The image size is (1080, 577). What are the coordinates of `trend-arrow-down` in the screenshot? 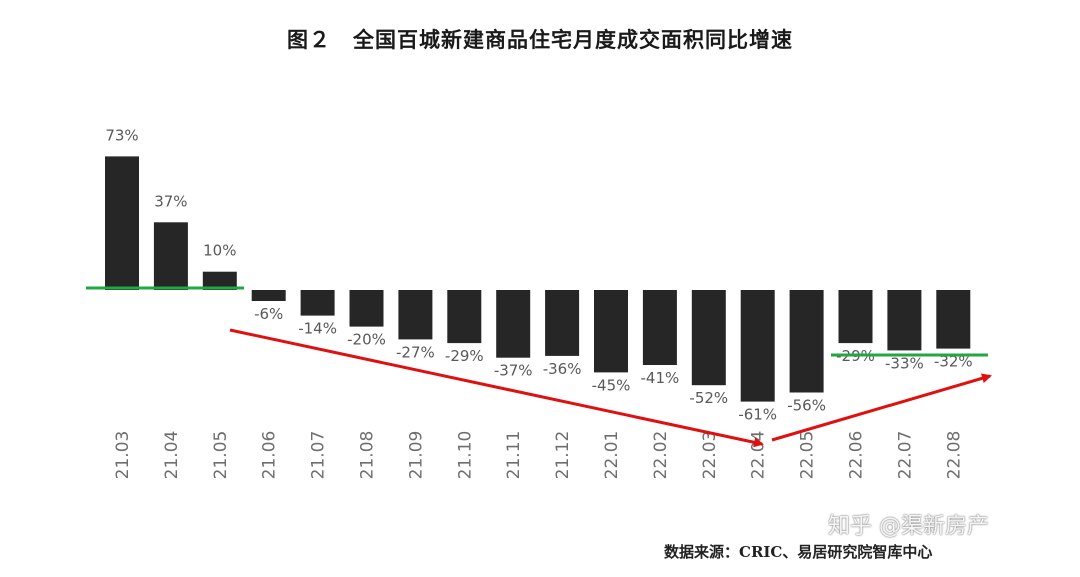 It's located at (496, 388).